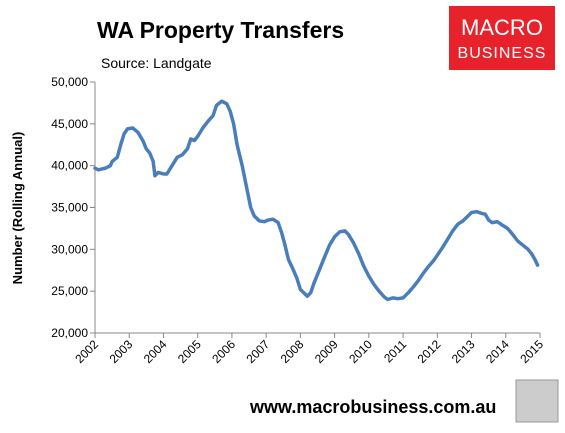 This screenshot has width=565, height=433. What do you see at coordinates (429, 351) in the screenshot?
I see `x-tick-label: 2012` at bounding box center [429, 351].